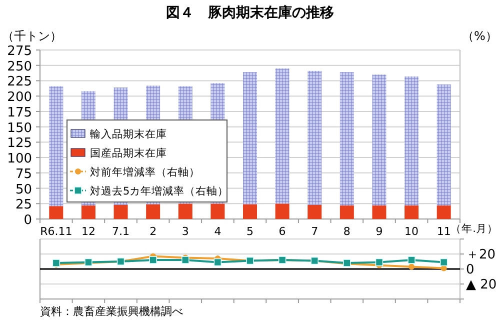 The width and height of the screenshot is (500, 321). I want to click on x-tick-label: 3, so click(185, 231).